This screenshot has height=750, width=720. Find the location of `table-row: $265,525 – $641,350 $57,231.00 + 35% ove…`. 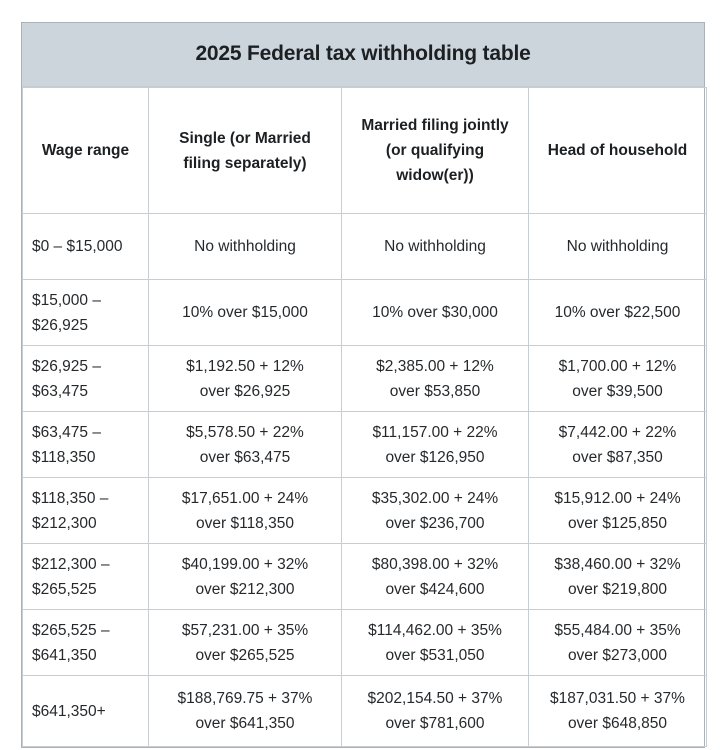

table-row: $265,525 – $641,350 $57,231.00 + 35% ove… is located at coordinates (364, 642).